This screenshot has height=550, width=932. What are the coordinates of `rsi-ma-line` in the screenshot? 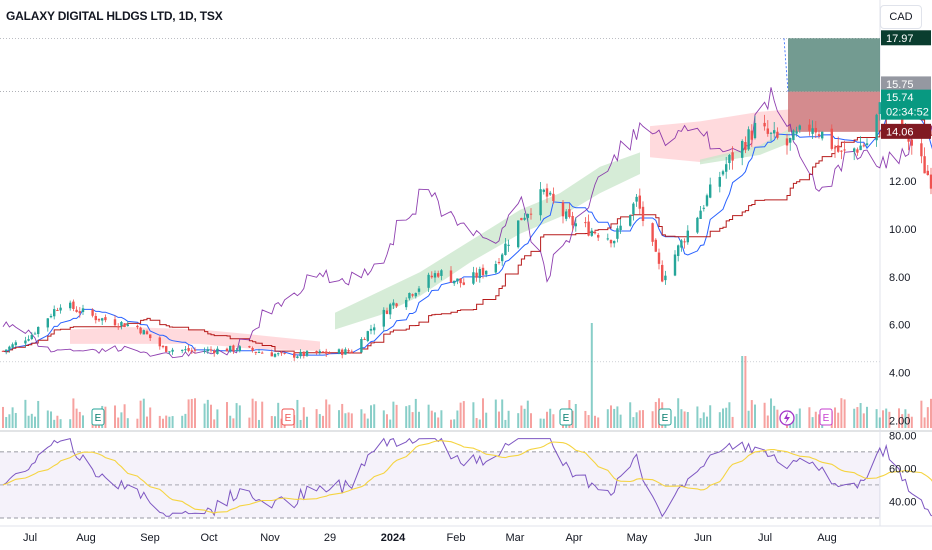 It's located at (467, 477).